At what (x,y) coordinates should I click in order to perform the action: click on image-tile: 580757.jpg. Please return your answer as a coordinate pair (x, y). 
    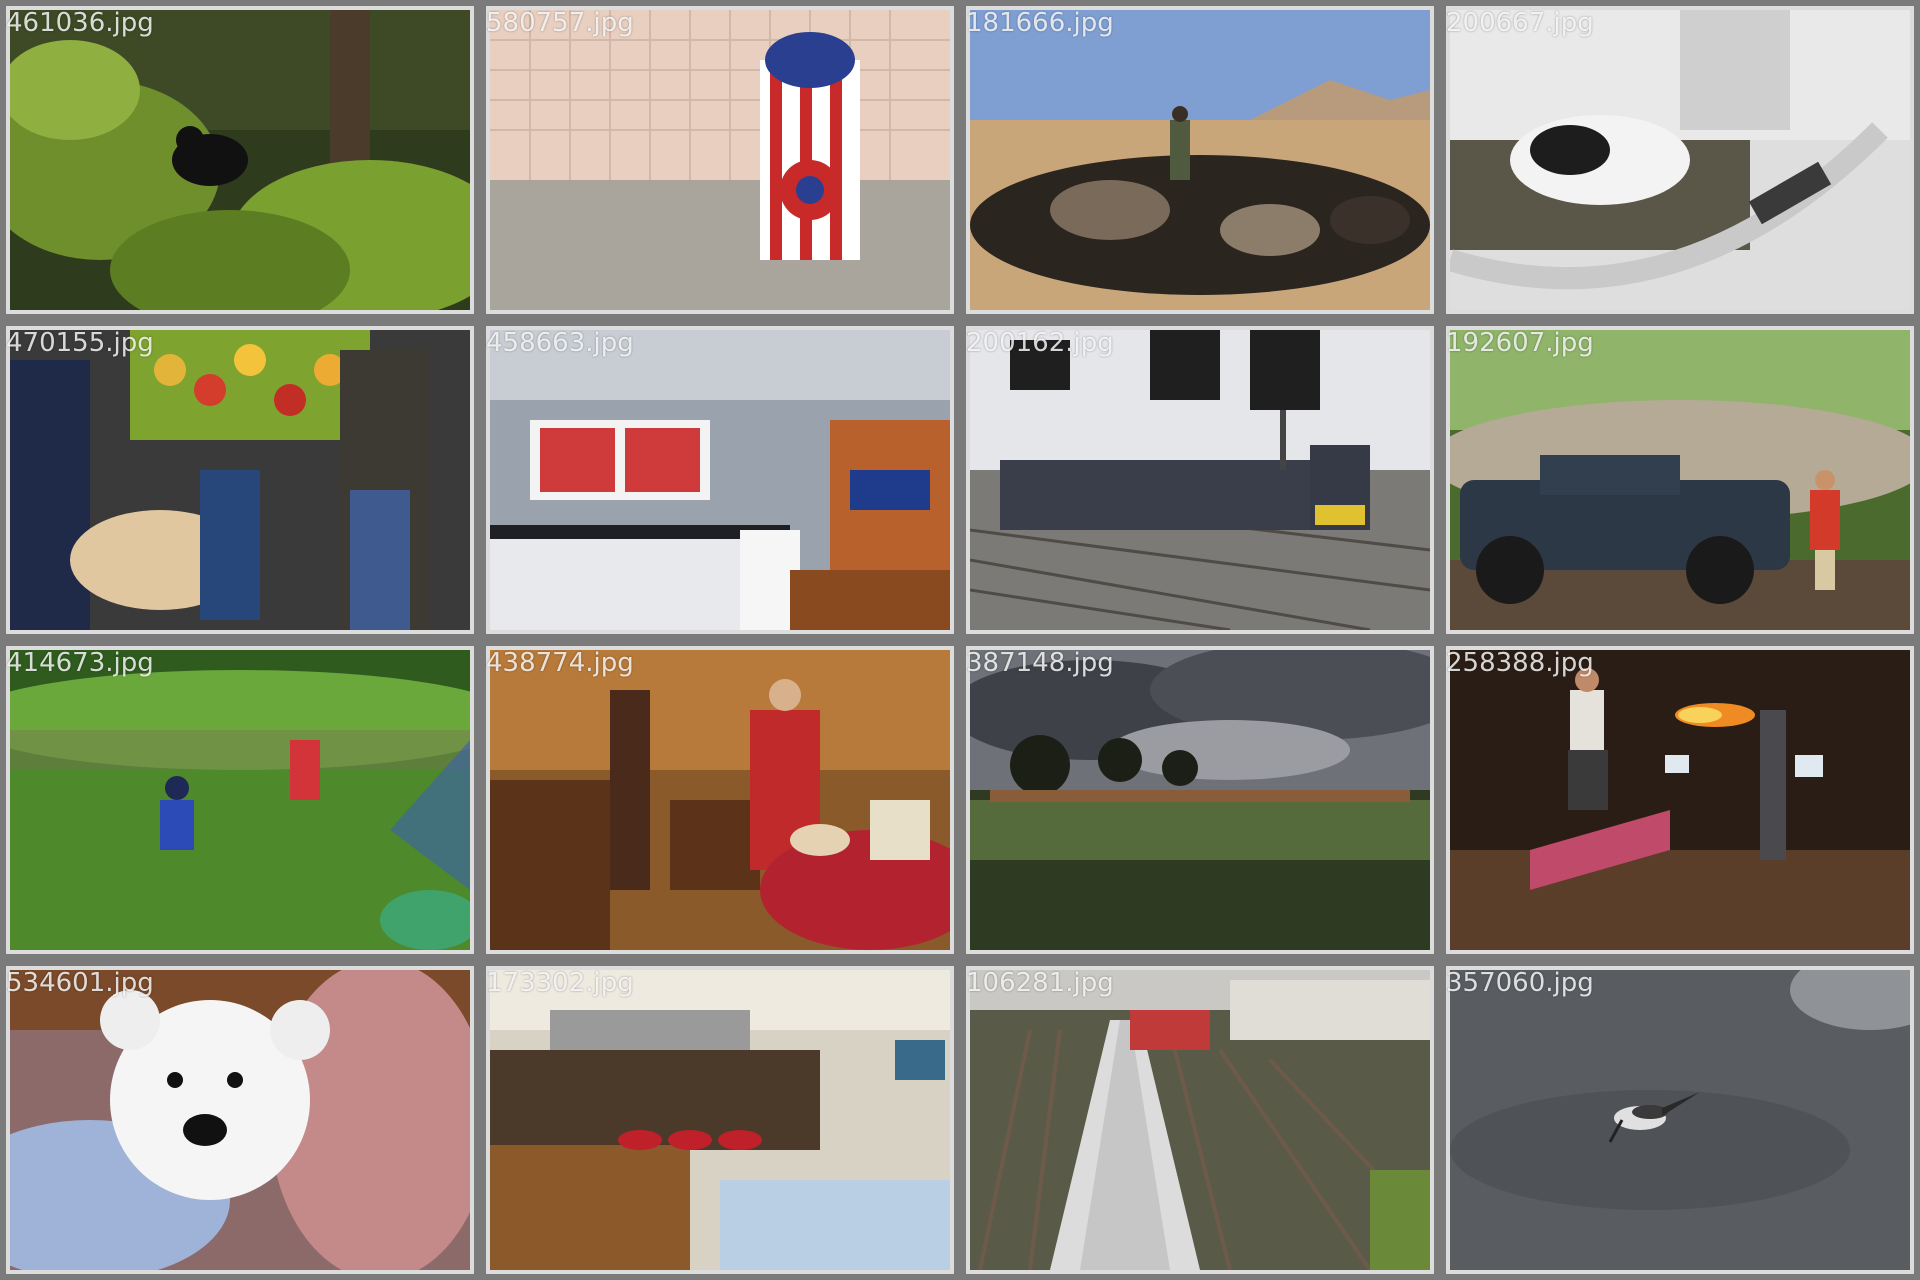
    Looking at the image, I should click on (720, 160).